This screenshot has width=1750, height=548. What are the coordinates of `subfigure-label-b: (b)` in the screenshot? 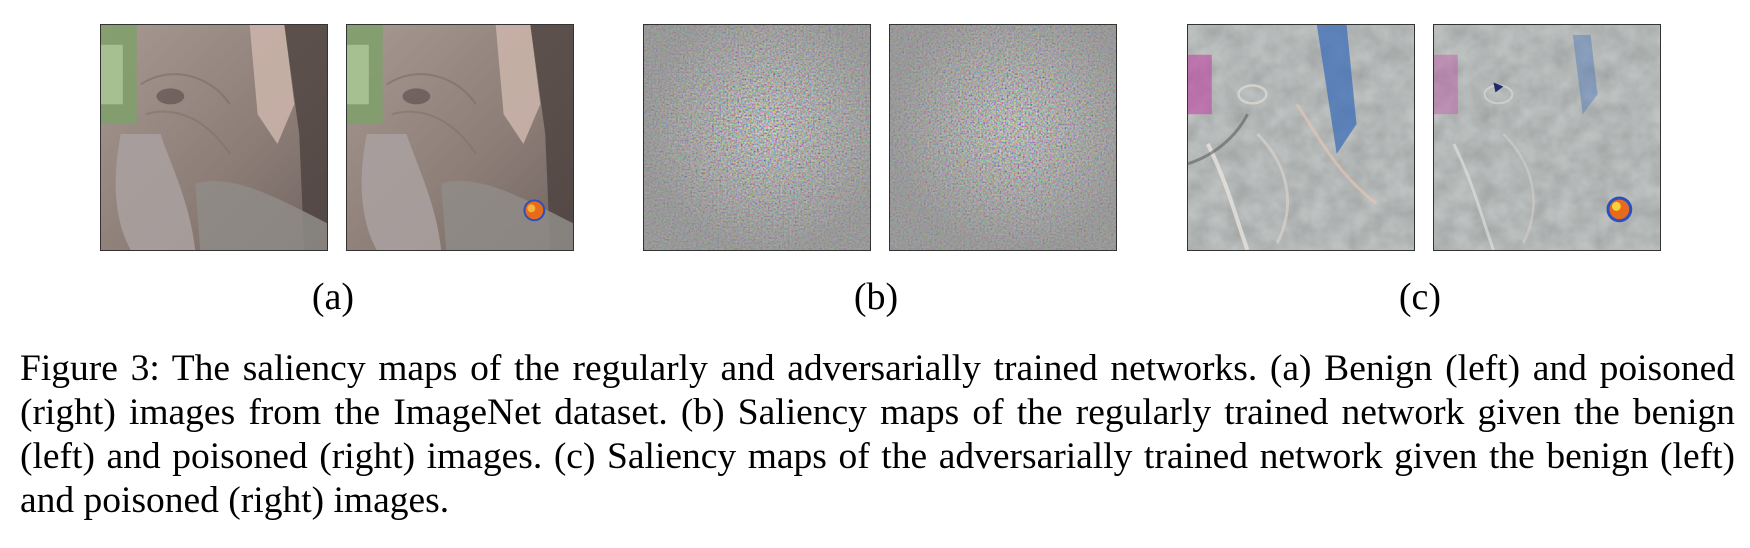 It's located at (876, 297).